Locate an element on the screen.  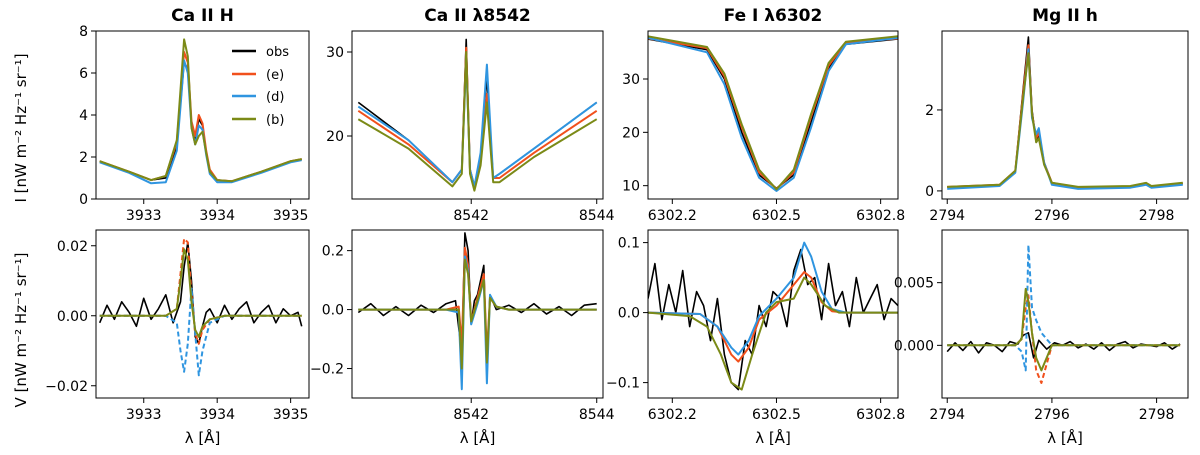
panel-caiih-I: 3933 3934 3935 0 2 4 6 8 Ca II H is located at coordinates (194, 115).